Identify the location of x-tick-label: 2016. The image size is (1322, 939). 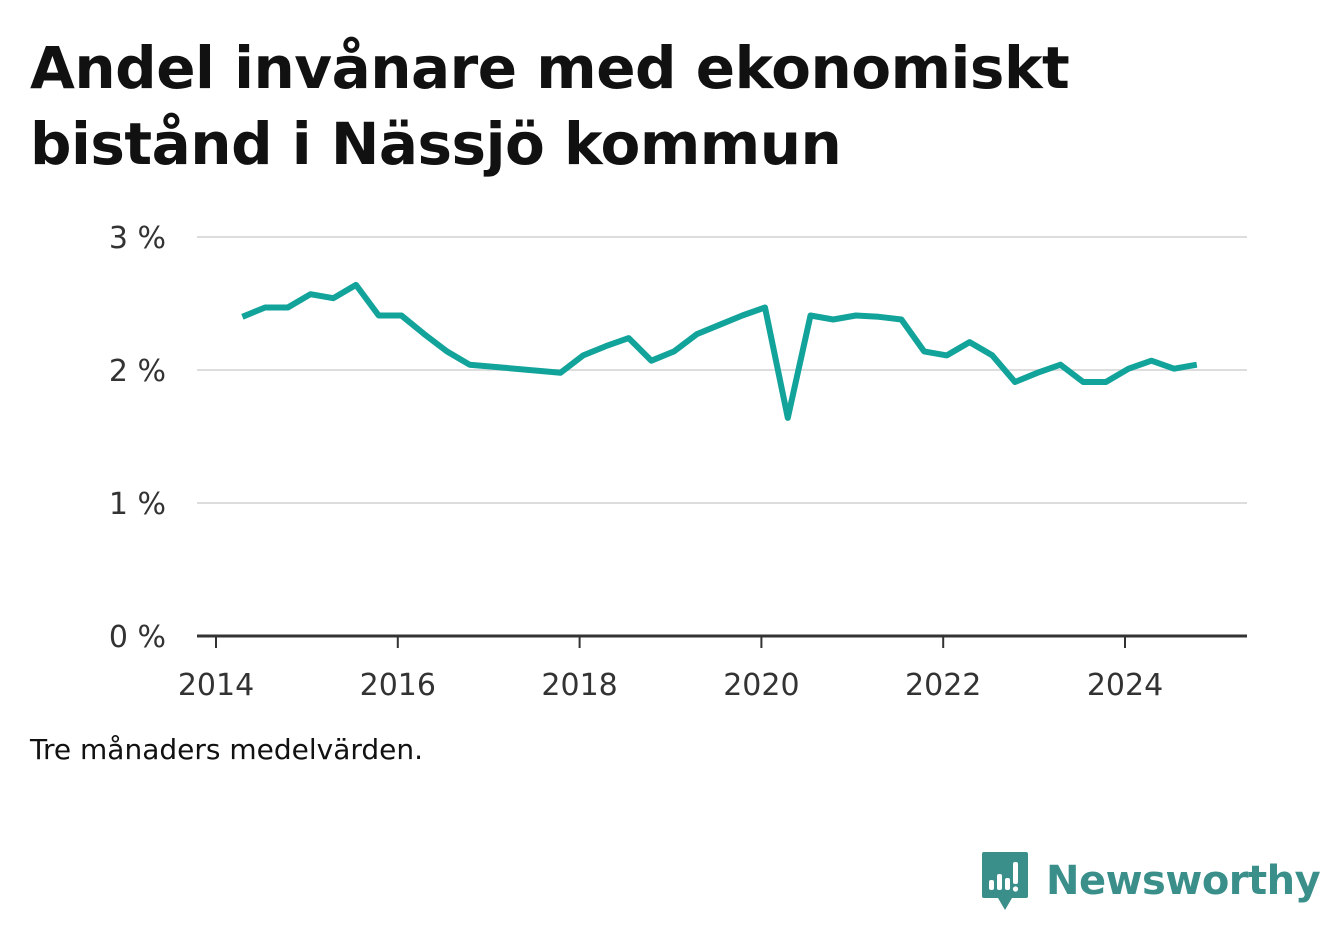
(398, 685).